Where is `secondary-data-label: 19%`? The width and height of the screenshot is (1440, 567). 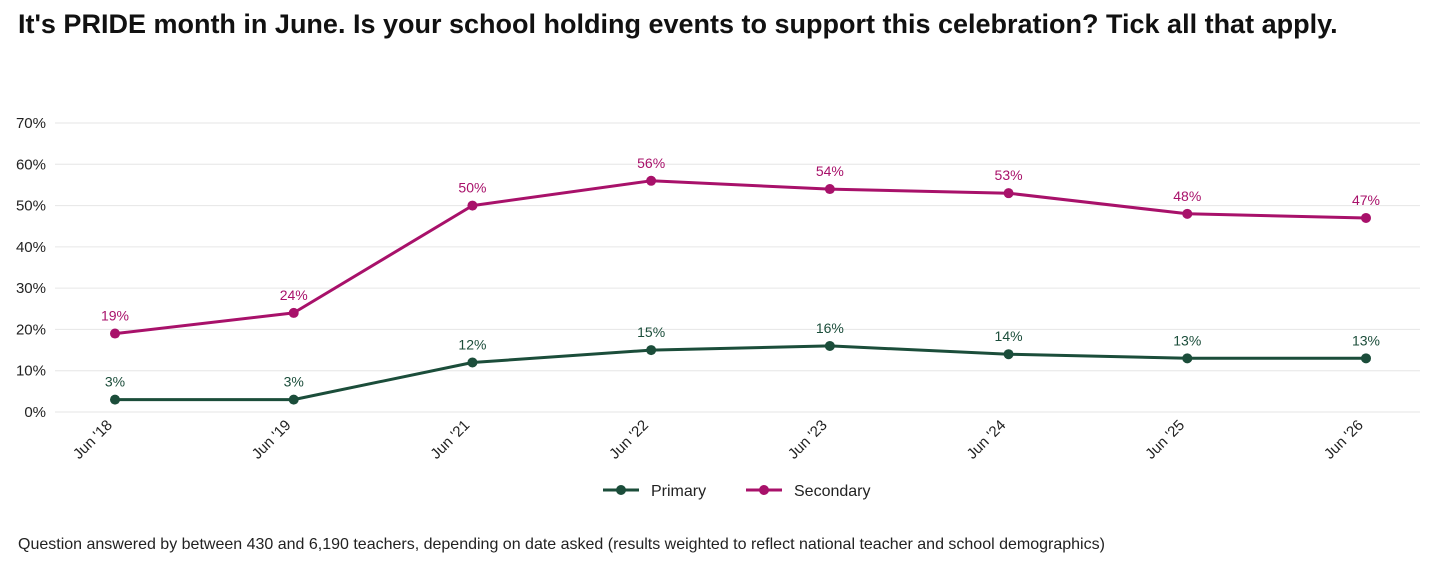 secondary-data-label: 19% is located at coordinates (115, 316).